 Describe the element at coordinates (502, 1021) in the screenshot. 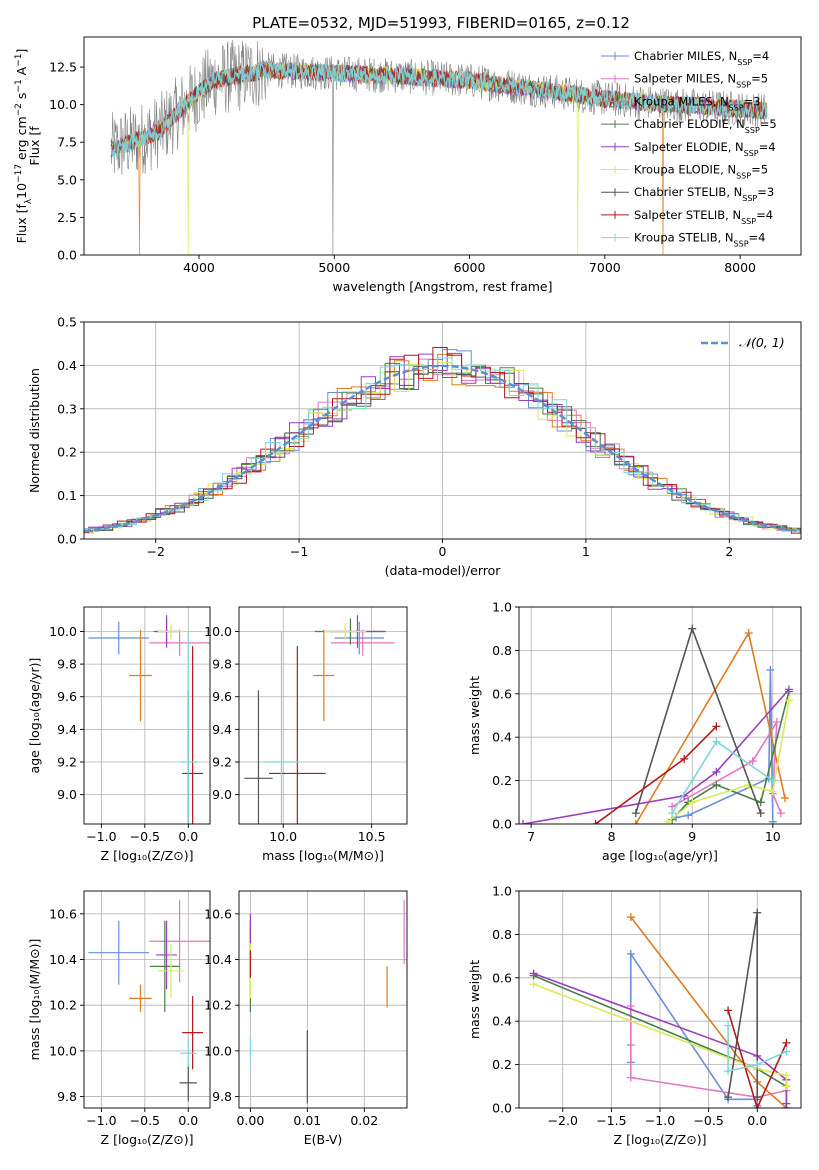

I see `y-tick-label: 0.4` at that location.